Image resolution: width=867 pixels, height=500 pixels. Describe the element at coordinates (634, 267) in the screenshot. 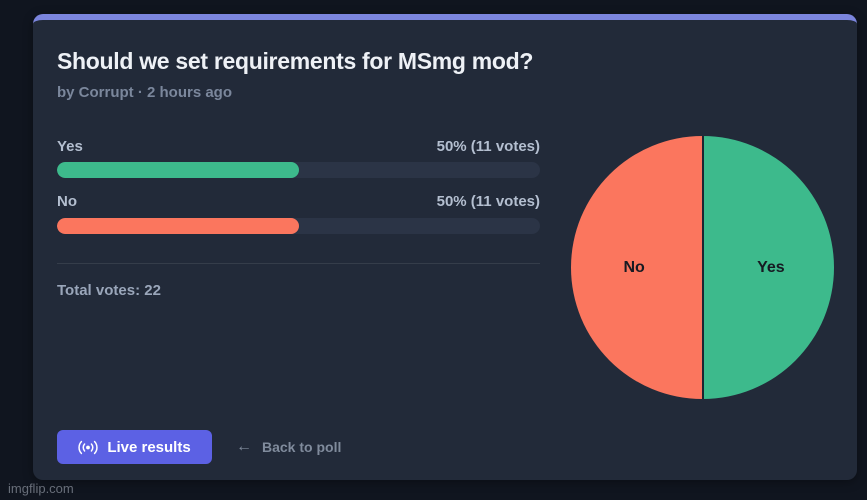

I see `pie-label-no: No` at that location.